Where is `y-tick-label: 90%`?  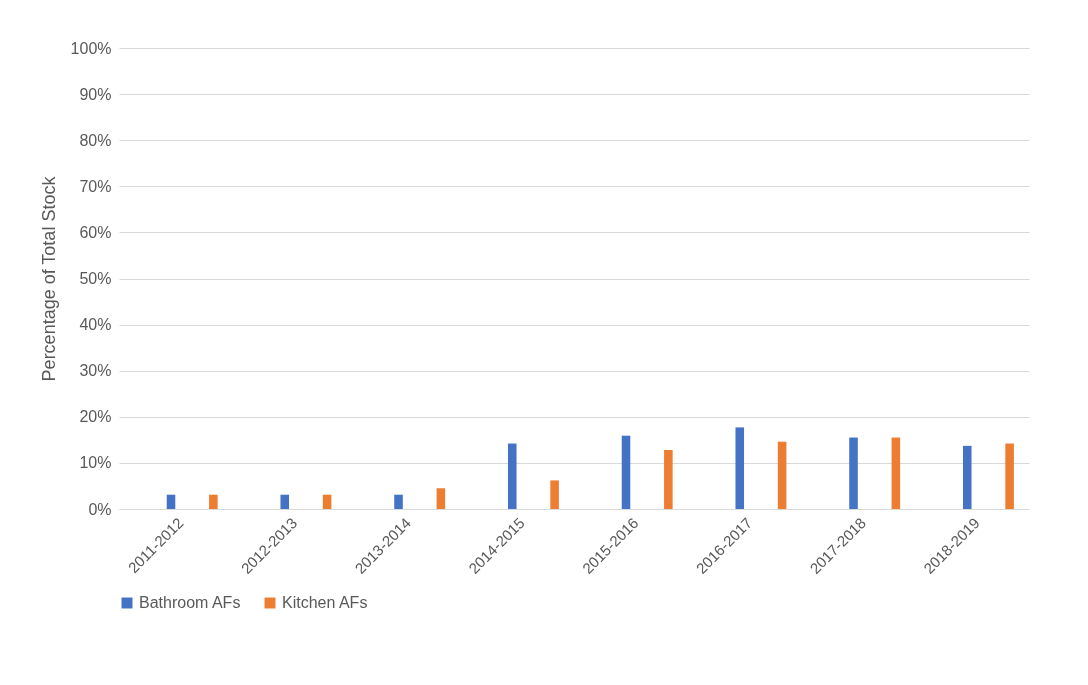 y-tick-label: 90% is located at coordinates (95, 94).